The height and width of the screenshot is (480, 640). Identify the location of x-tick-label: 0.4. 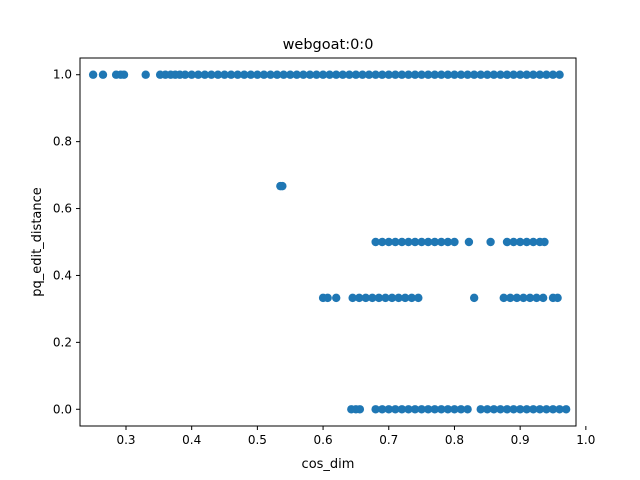
(191, 440).